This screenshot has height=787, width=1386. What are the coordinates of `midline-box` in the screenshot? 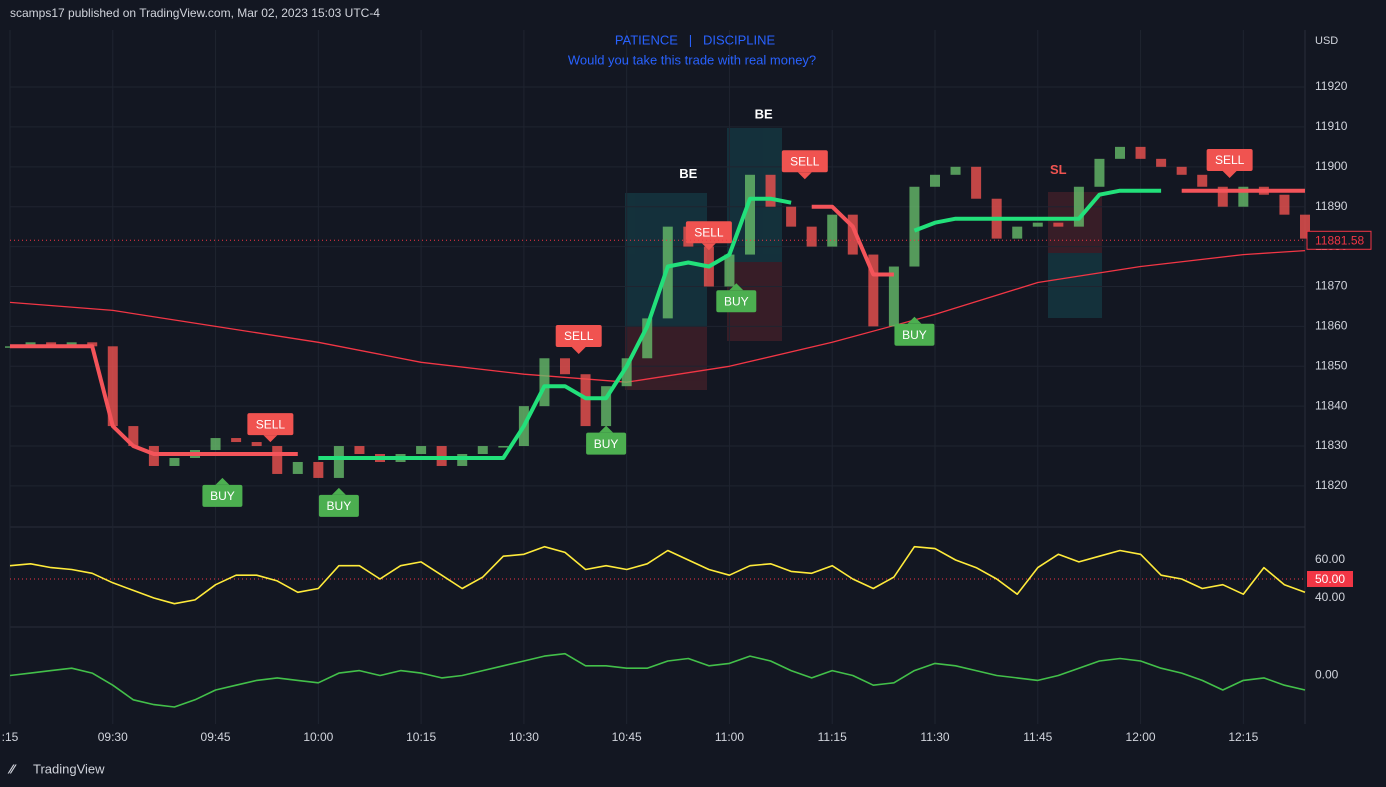 It's located at (1330, 578).